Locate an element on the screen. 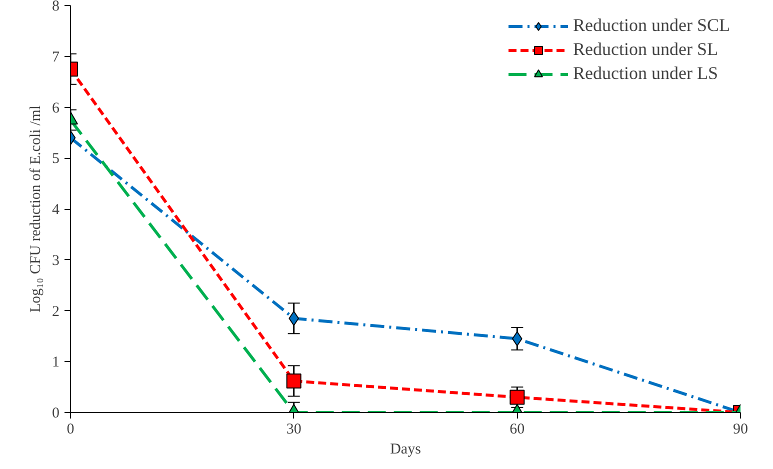 The width and height of the screenshot is (773, 469). y-tick-label: 2 is located at coordinates (56, 312).